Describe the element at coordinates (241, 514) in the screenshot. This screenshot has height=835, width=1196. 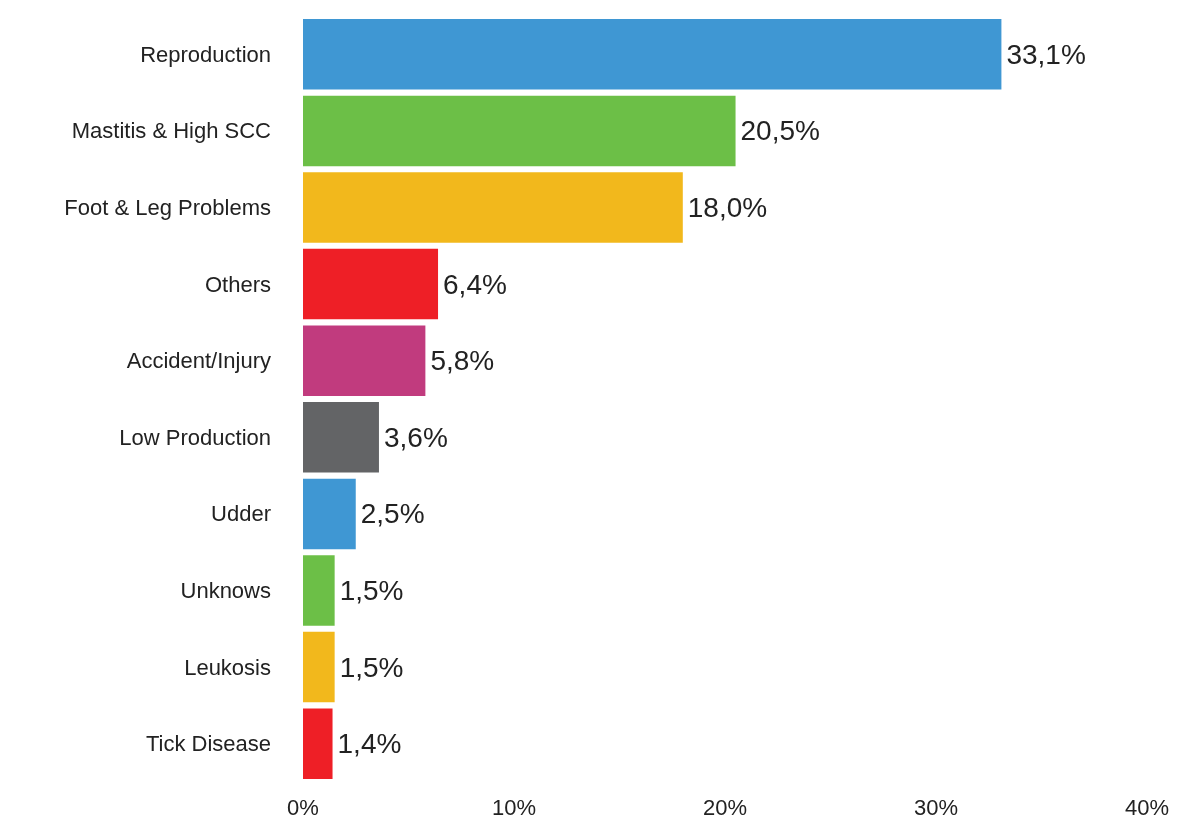
I see `y-tick-label: Udder` at that location.